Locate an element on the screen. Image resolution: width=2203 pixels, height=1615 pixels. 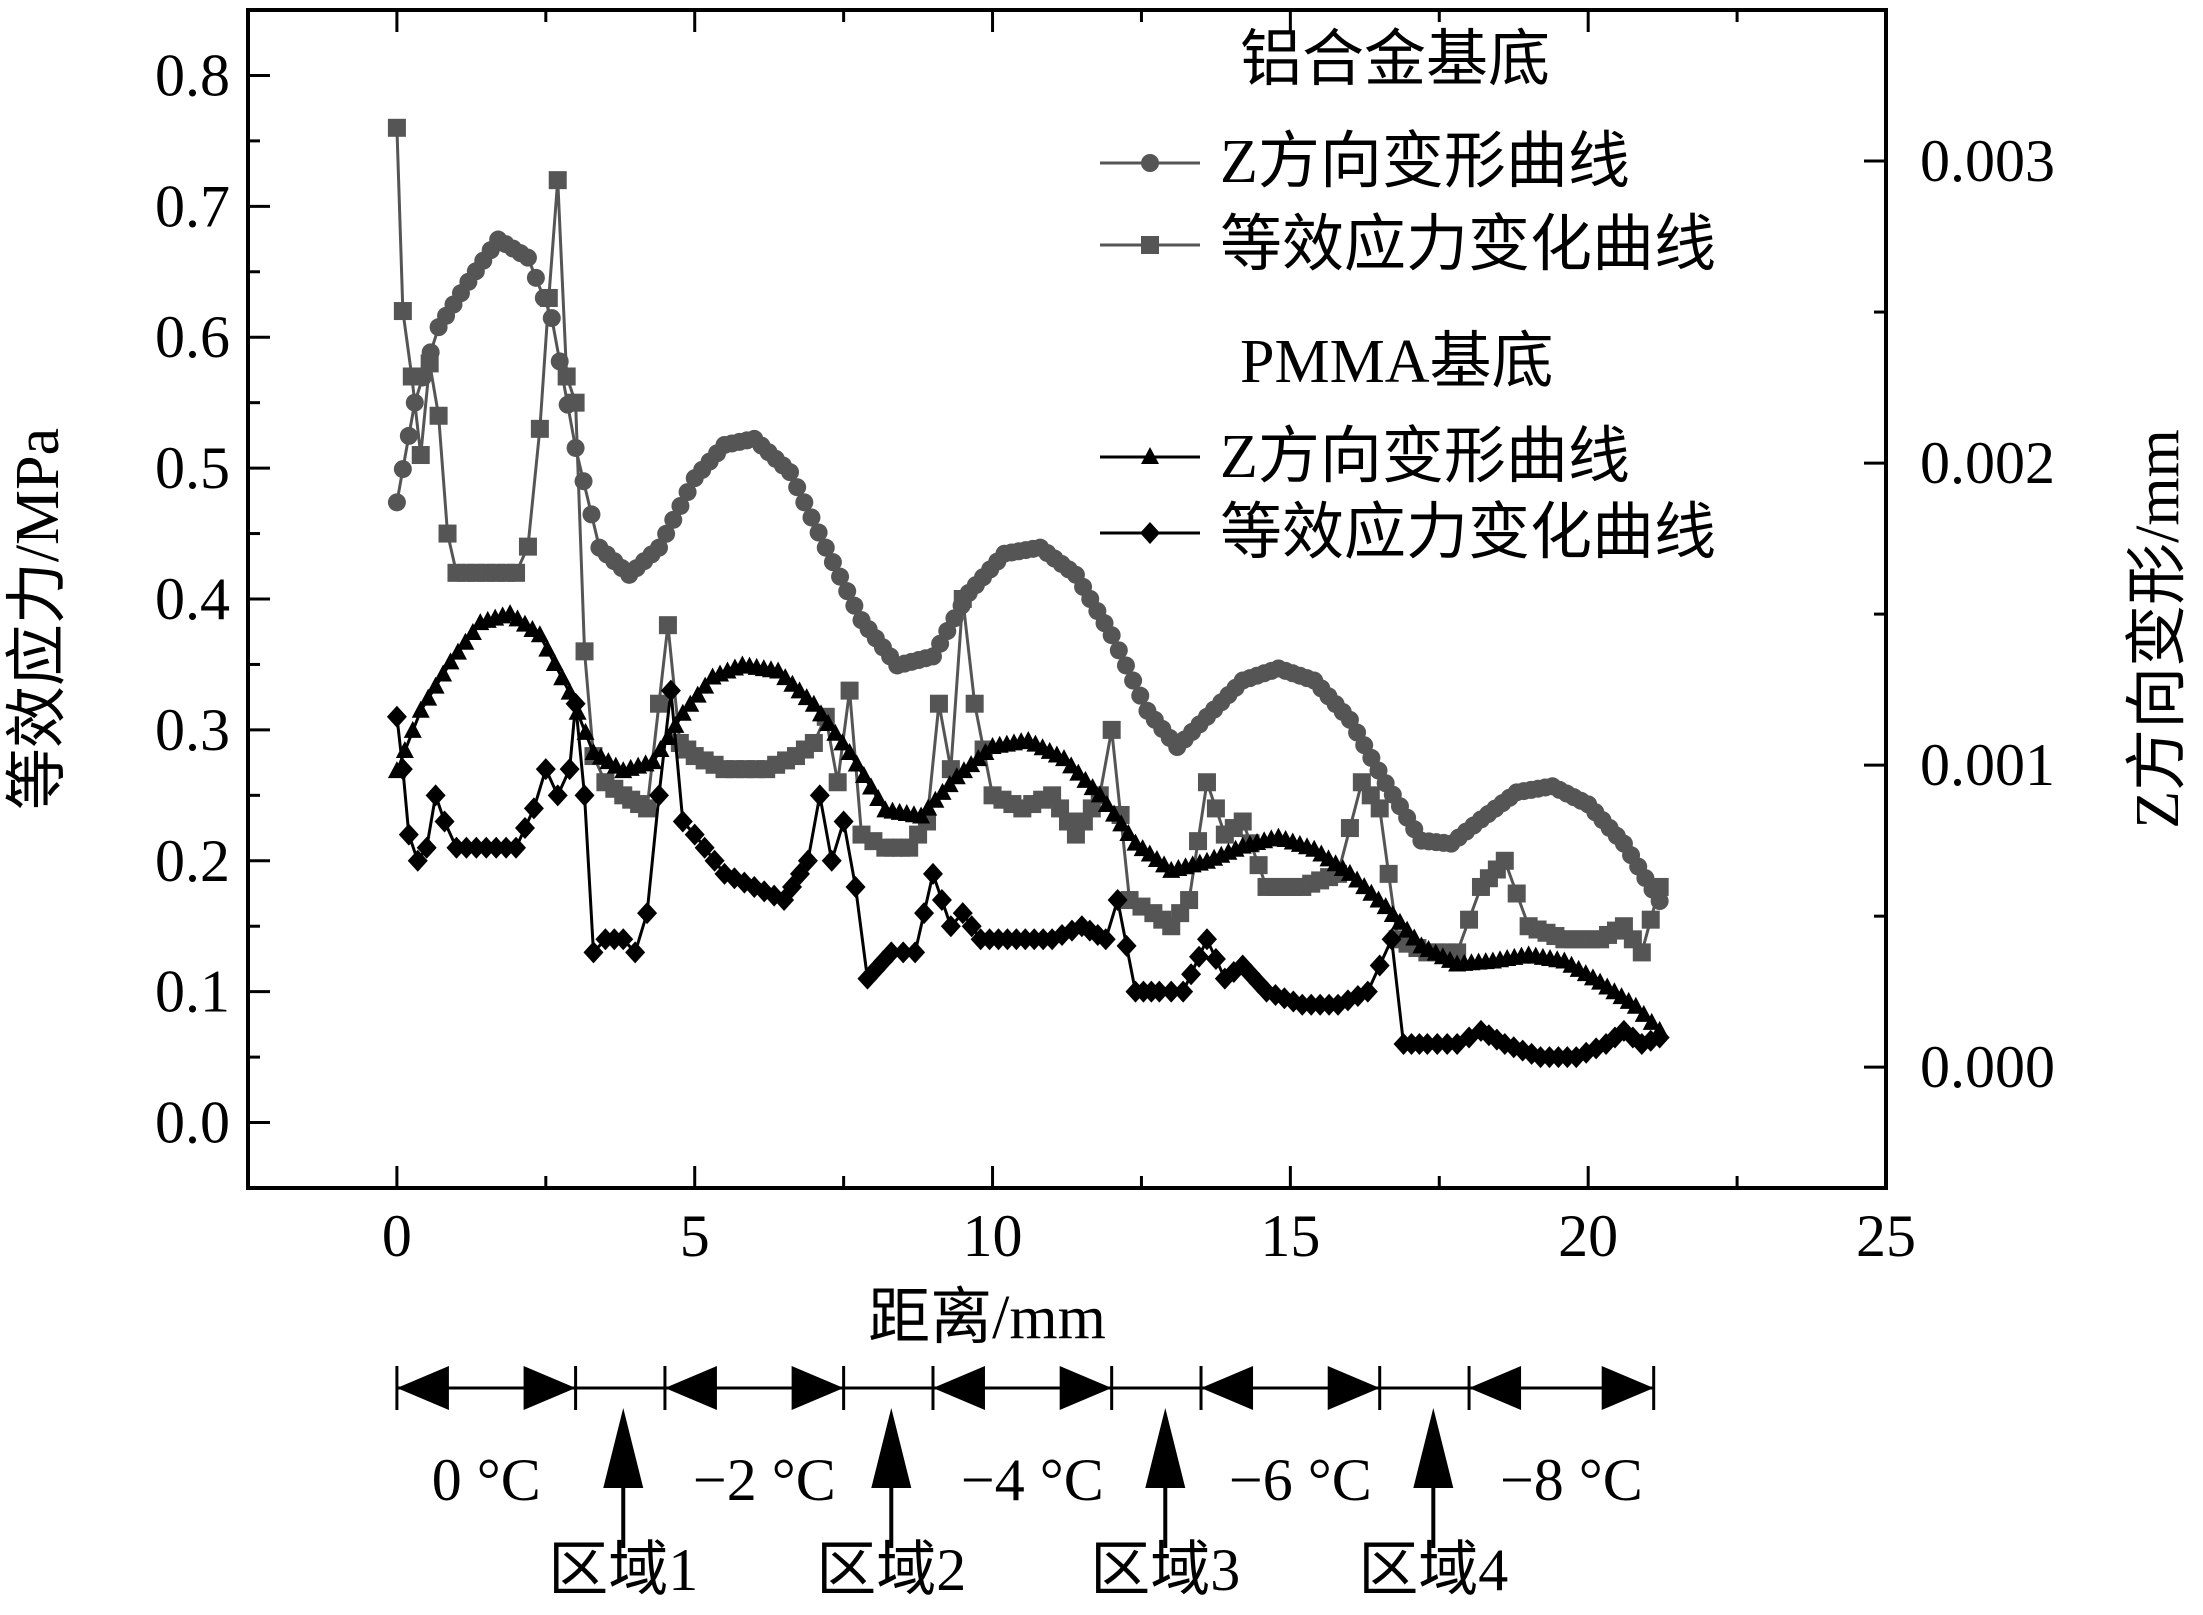
legend-group1-title: 铝合金基底 is located at coordinates (1395, 60).